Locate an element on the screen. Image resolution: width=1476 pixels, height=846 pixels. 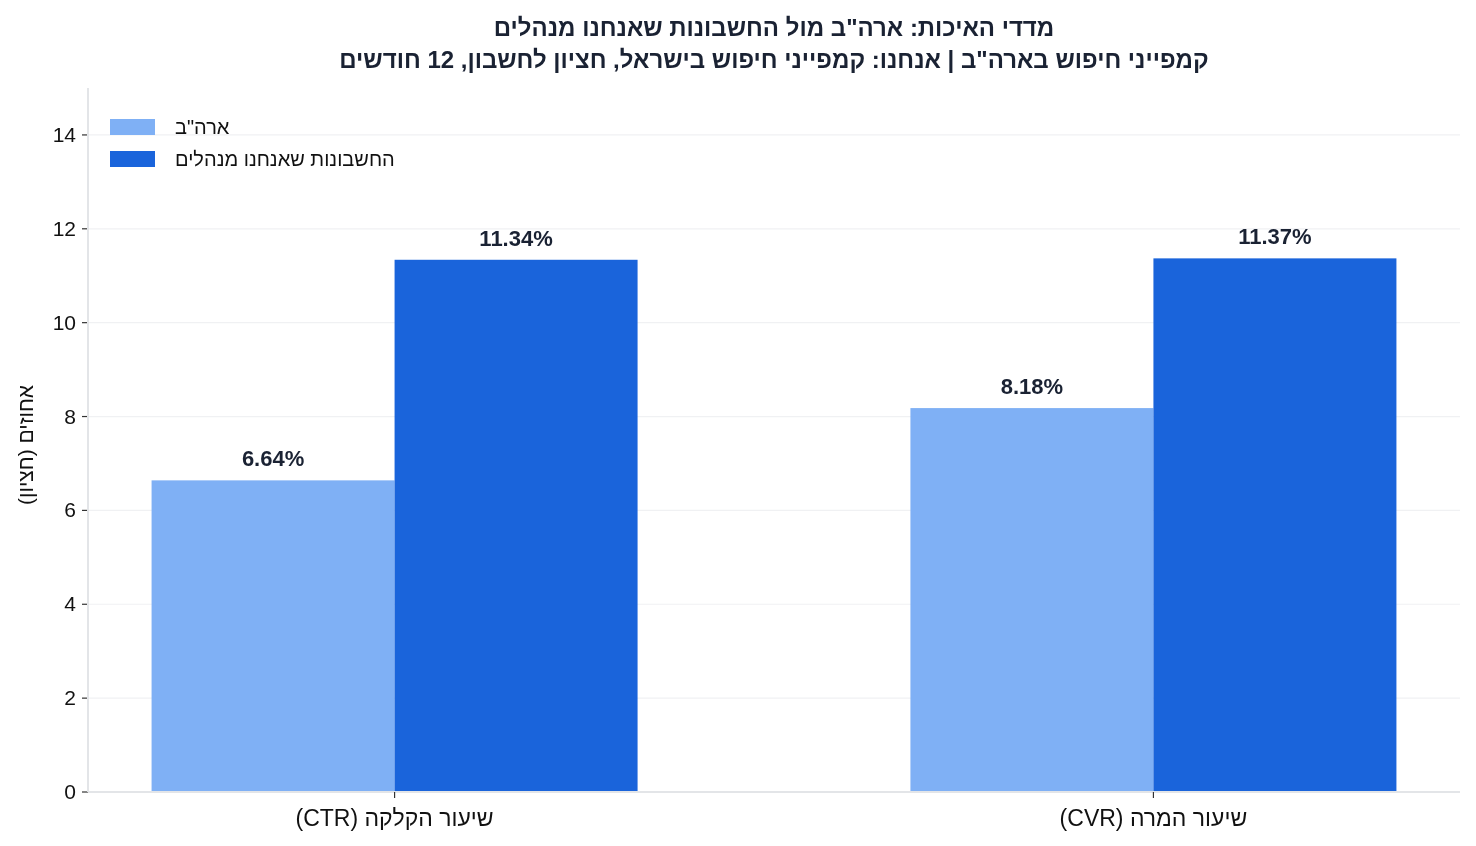
legend-label: ארה"ב is located at coordinates (202, 127).